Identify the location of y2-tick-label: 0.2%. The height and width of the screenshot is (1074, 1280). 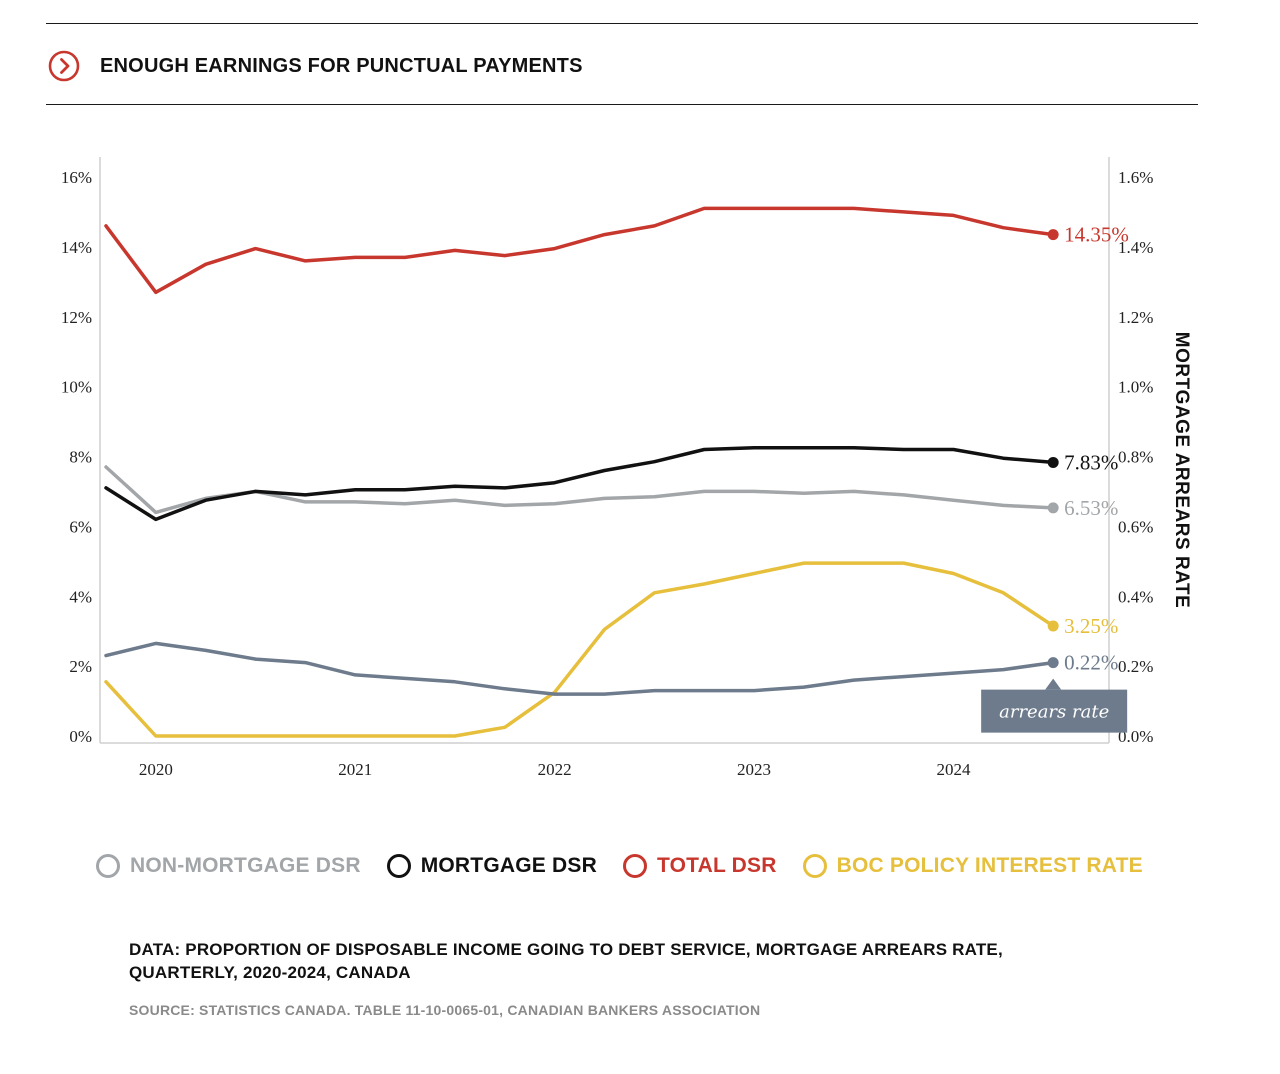
(1135, 666).